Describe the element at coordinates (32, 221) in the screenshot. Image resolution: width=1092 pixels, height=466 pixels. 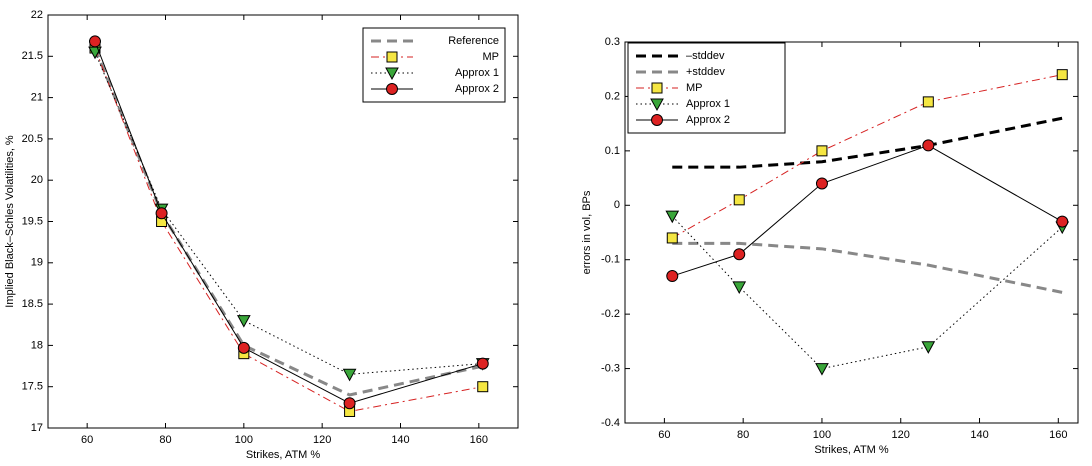
I see `y-tick-label: 19.5` at that location.